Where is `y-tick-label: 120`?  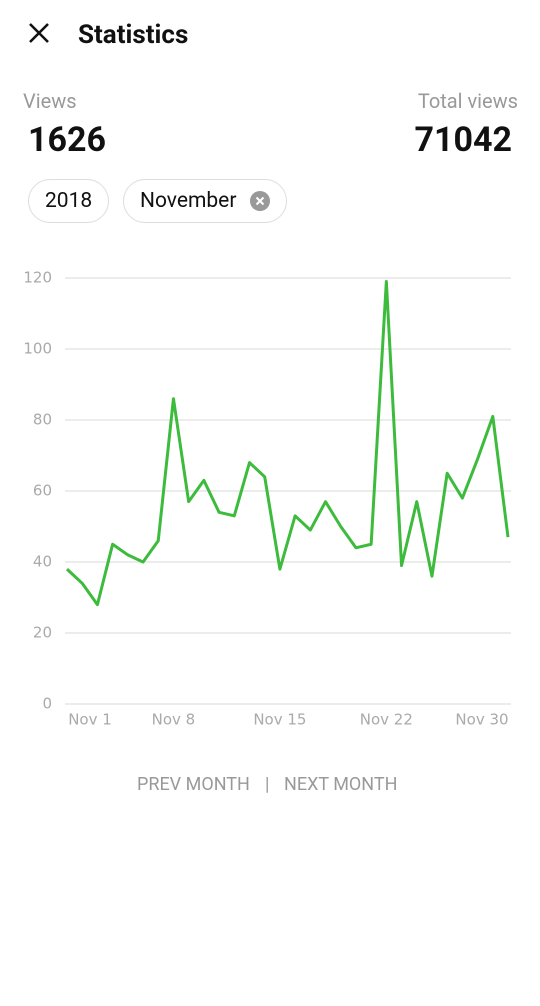 y-tick-label: 120 is located at coordinates (37, 278).